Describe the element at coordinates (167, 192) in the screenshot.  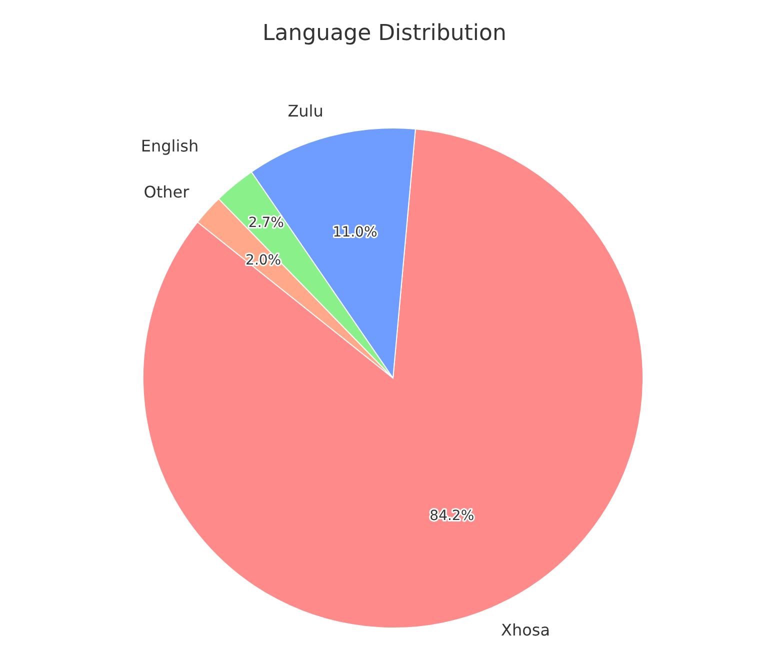
I see `slice-label: Other` at that location.